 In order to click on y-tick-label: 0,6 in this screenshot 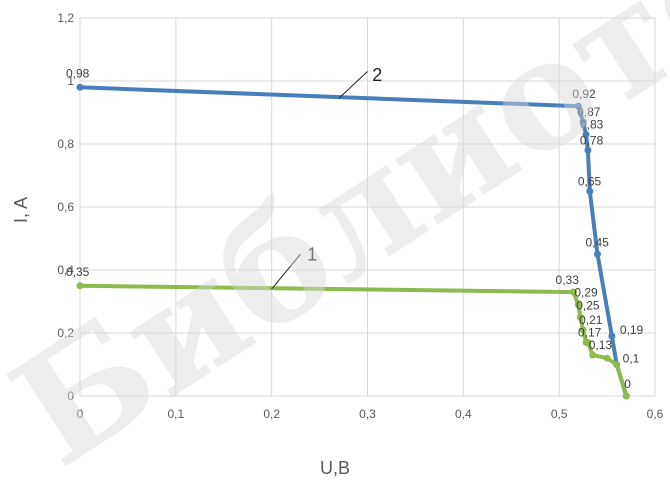, I will do `click(65, 207)`.